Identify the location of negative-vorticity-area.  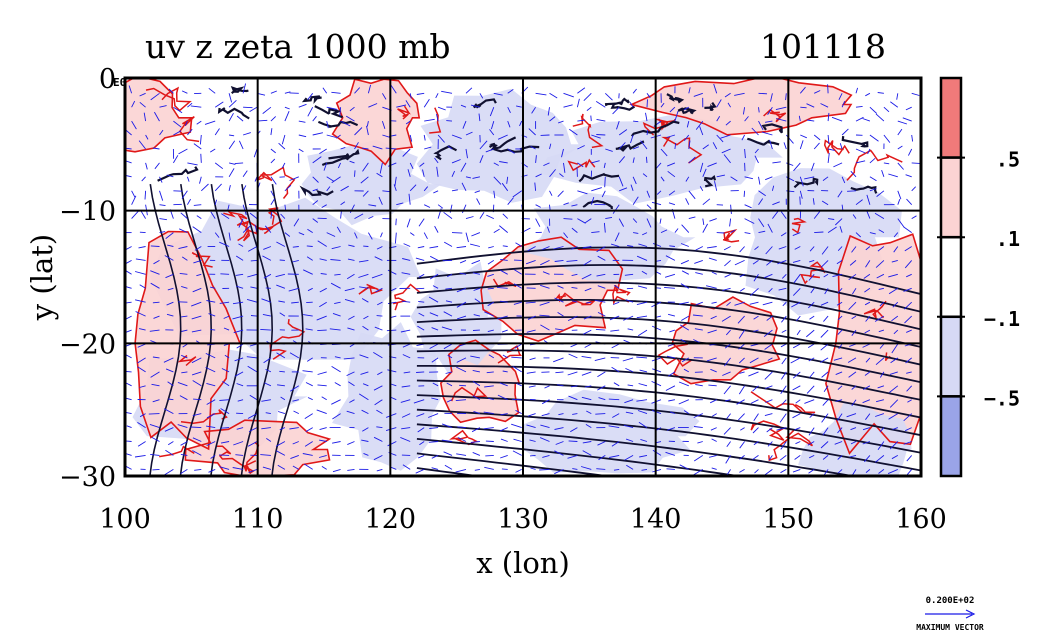
(387, 396).